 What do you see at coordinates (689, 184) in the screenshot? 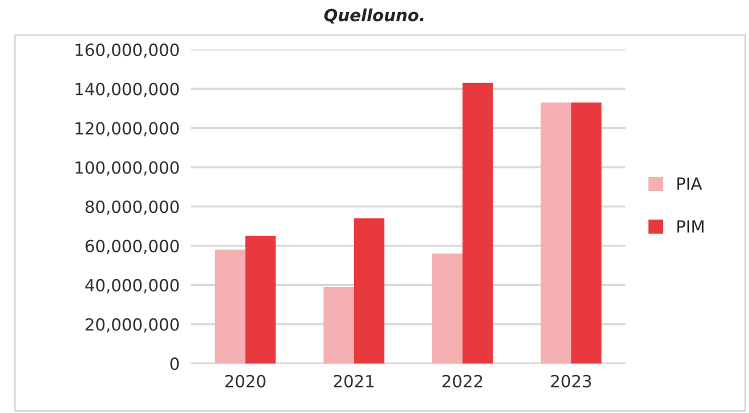
I see `legend-label: PIA` at bounding box center [689, 184].